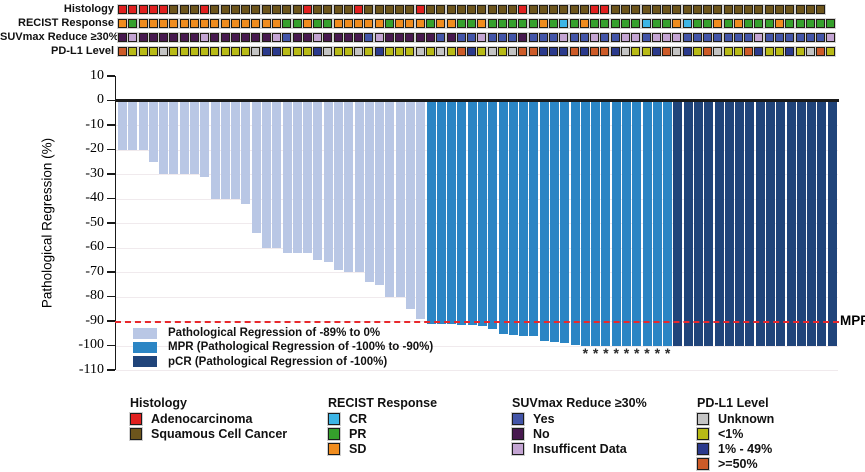  What do you see at coordinates (100, 99) in the screenshot?
I see `y-tick-label: 0` at bounding box center [100, 99].